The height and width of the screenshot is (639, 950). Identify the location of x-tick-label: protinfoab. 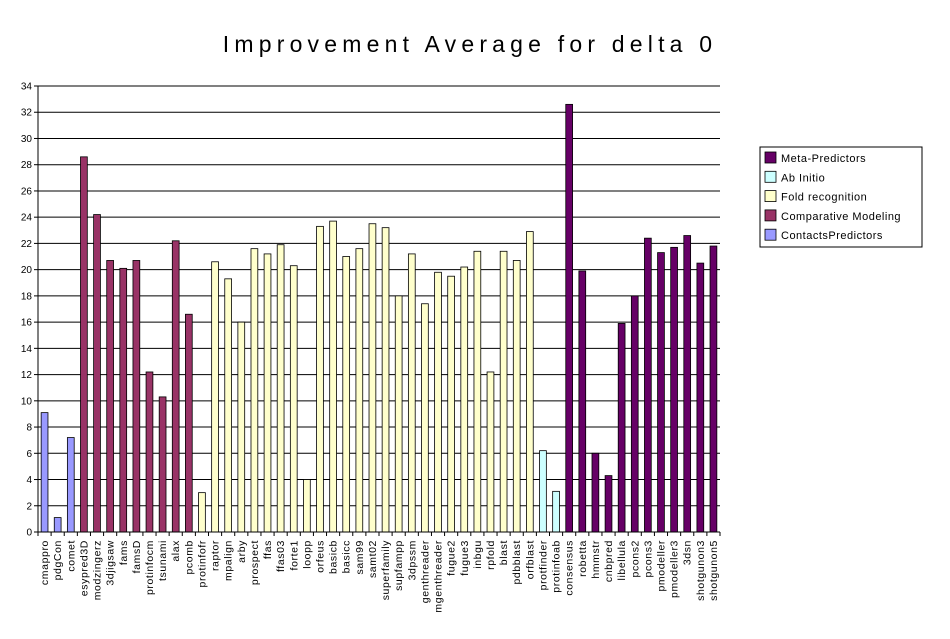
(557, 566).